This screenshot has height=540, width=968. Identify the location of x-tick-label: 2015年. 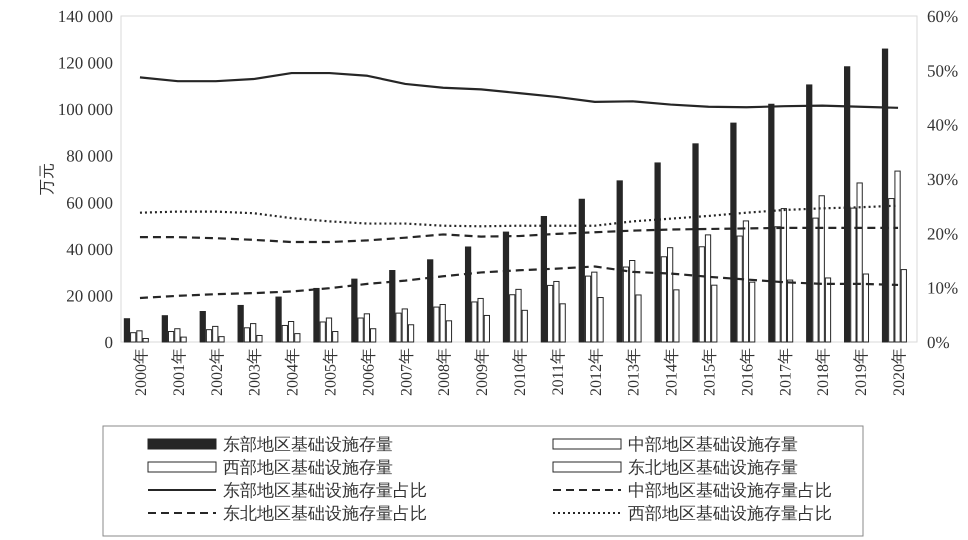
(710, 372).